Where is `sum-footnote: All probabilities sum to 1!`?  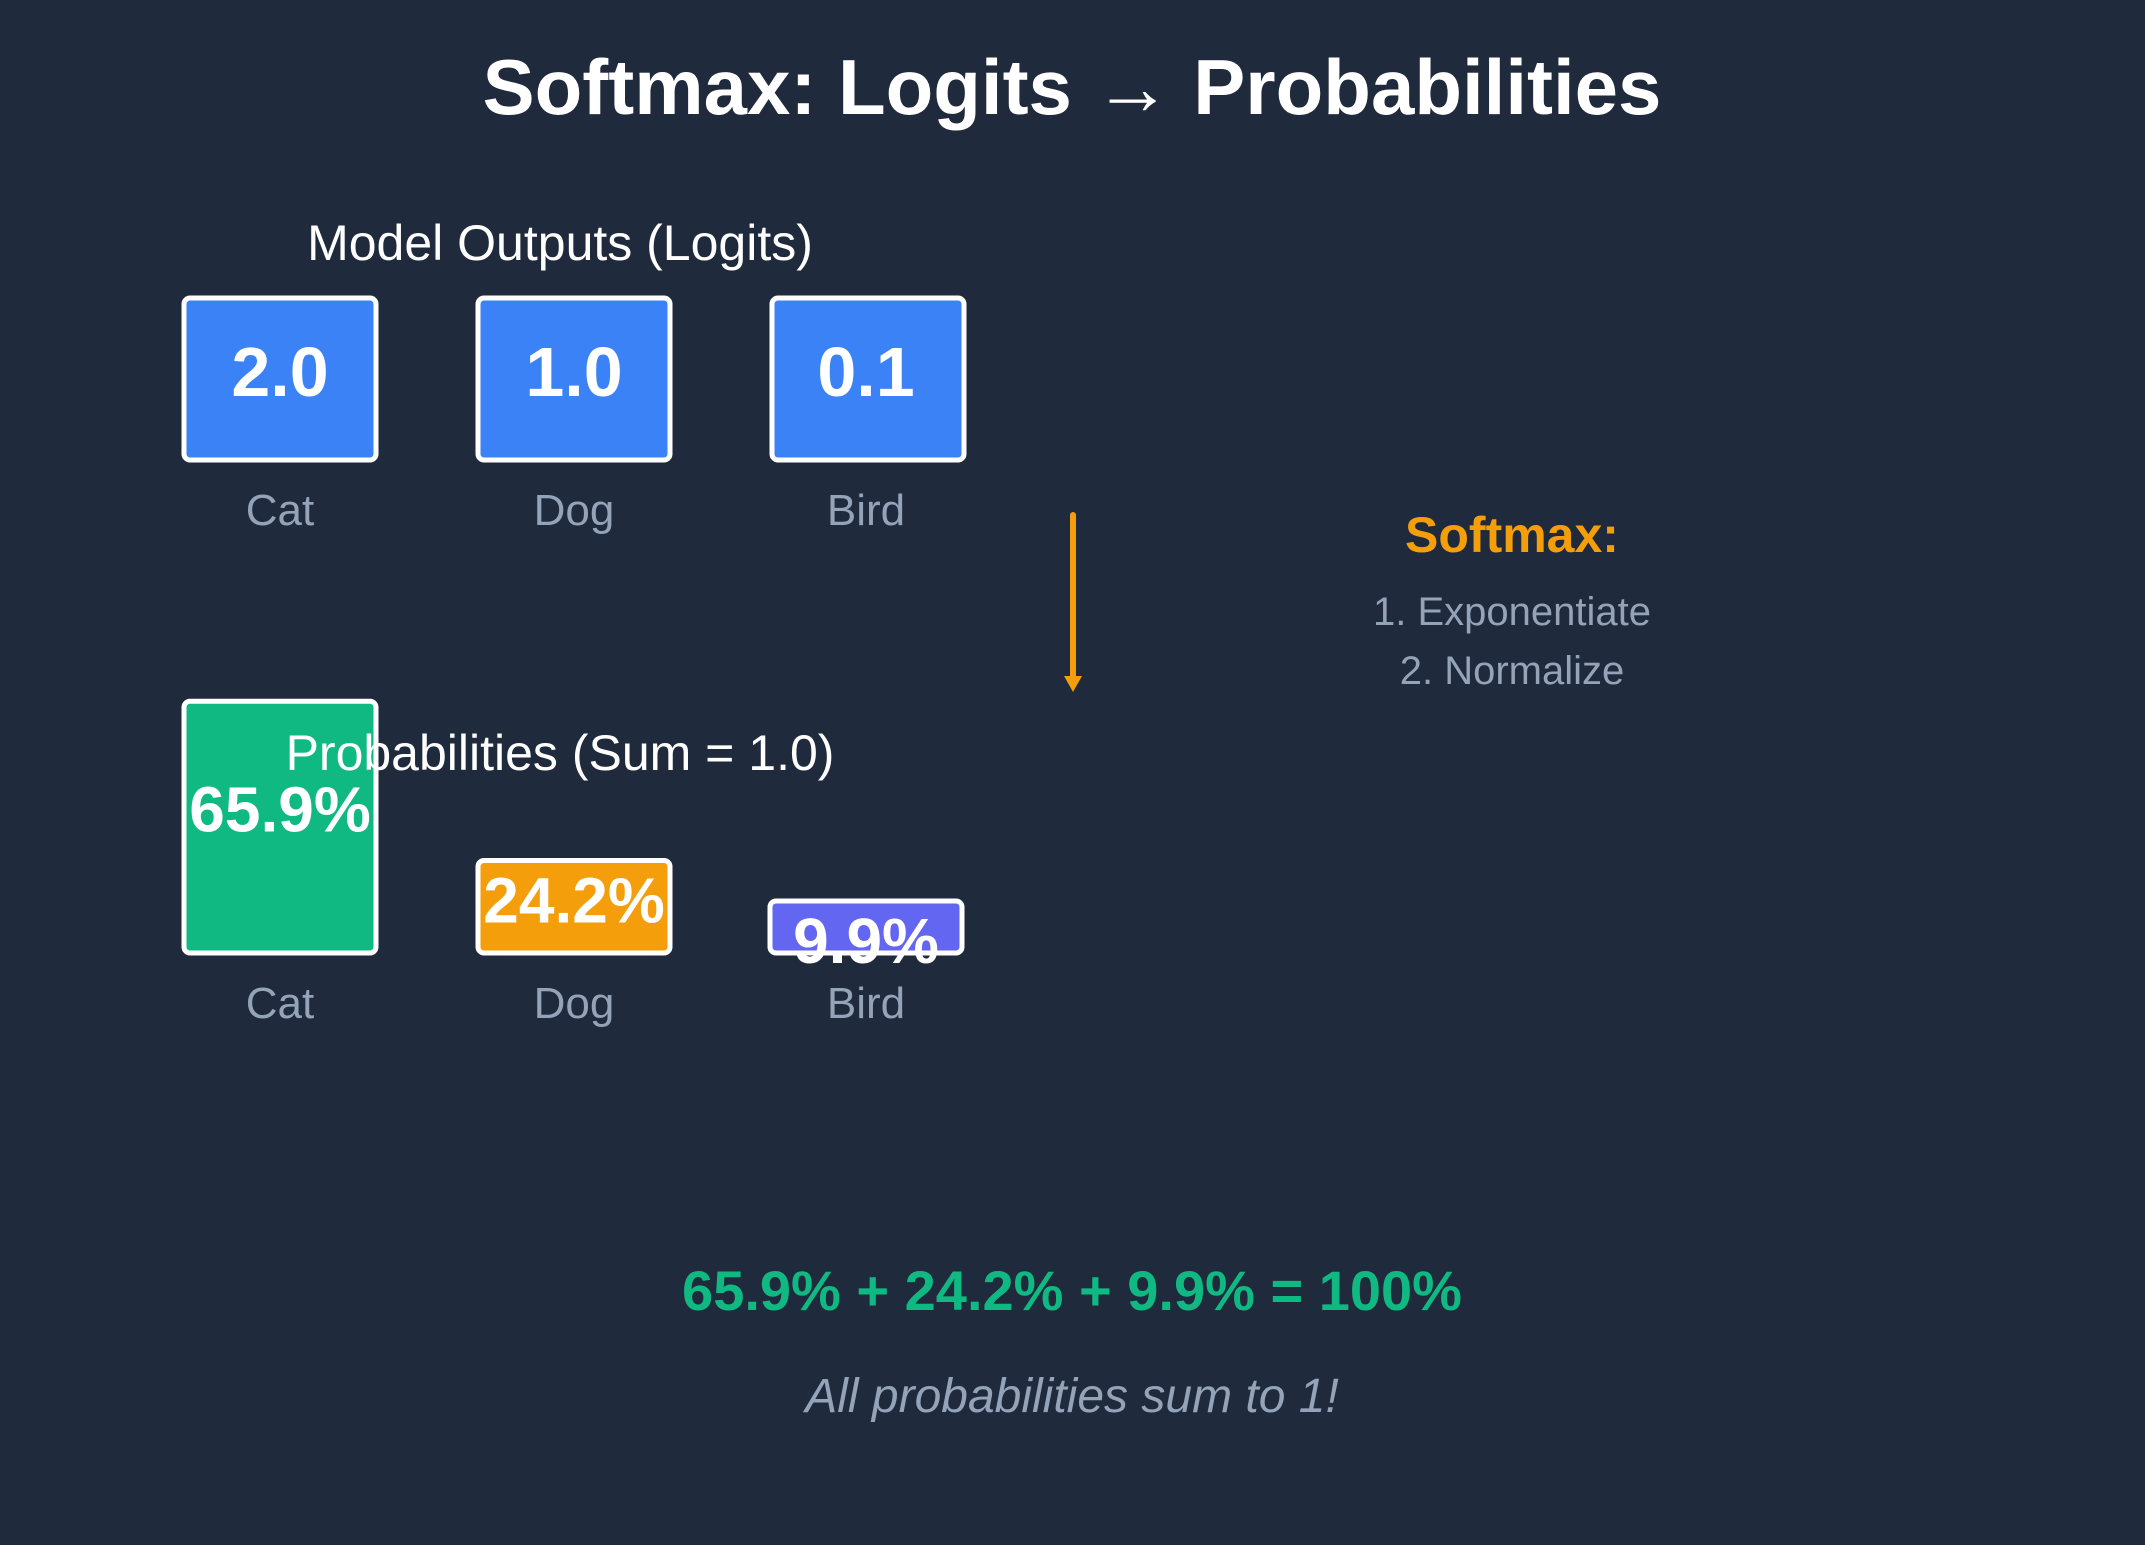
sum-footnote: All probabilities sum to 1! is located at coordinates (1070, 1396).